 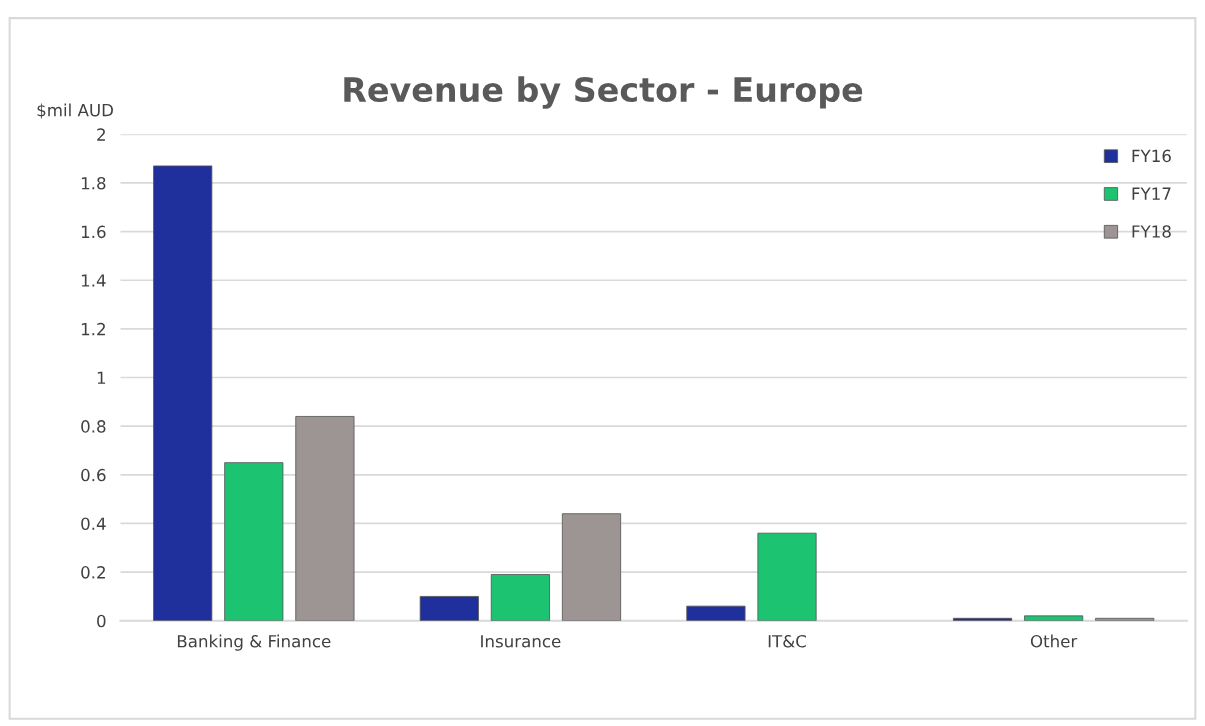 I want to click on y-tick-label: 1.6, so click(x=93, y=232).